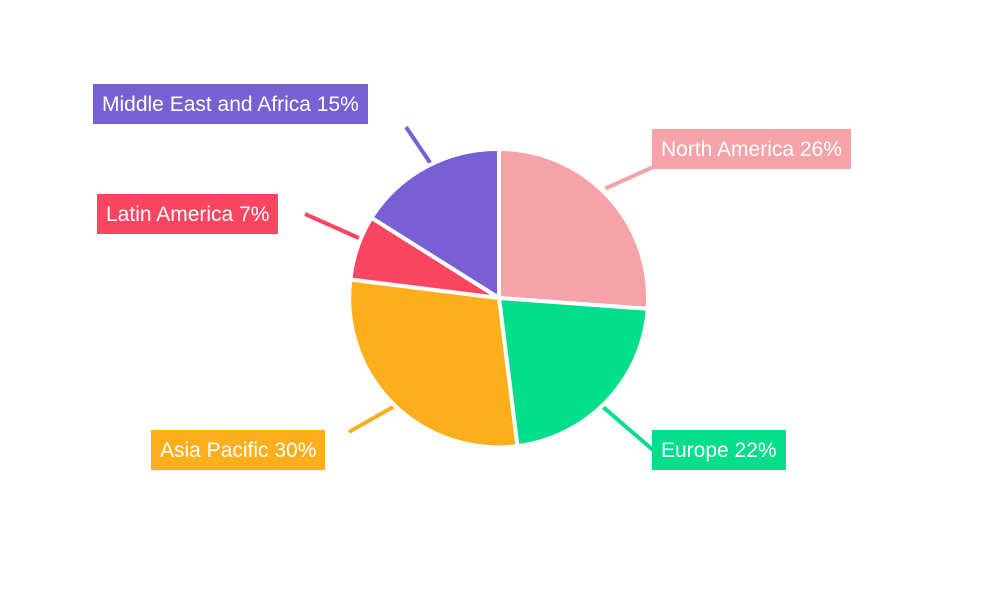 This screenshot has height=600, width=1000. What do you see at coordinates (433, 363) in the screenshot?
I see `pie-slice-asia-pacific` at bounding box center [433, 363].